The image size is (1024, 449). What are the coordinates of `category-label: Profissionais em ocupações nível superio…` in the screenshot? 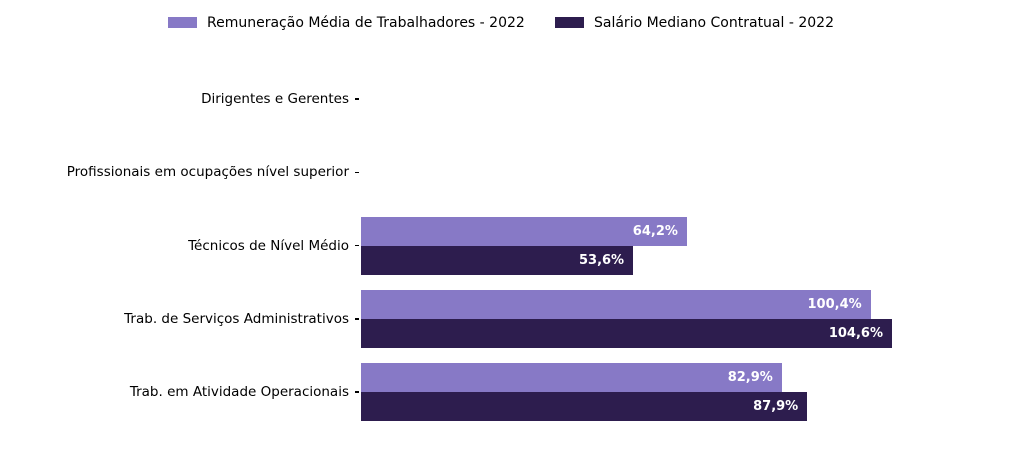 It's located at (207, 172).